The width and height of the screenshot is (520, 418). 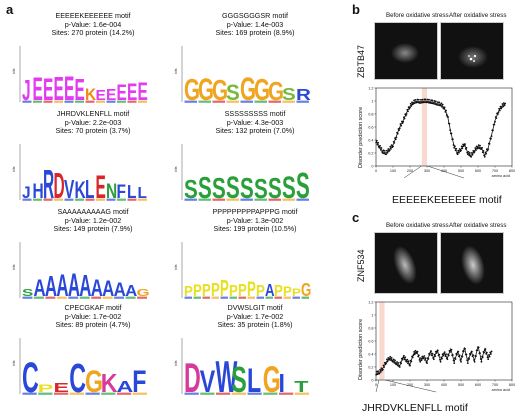 I want to click on motif-pvalue: p-Value: 1.6e-004, so click(x=93, y=24).